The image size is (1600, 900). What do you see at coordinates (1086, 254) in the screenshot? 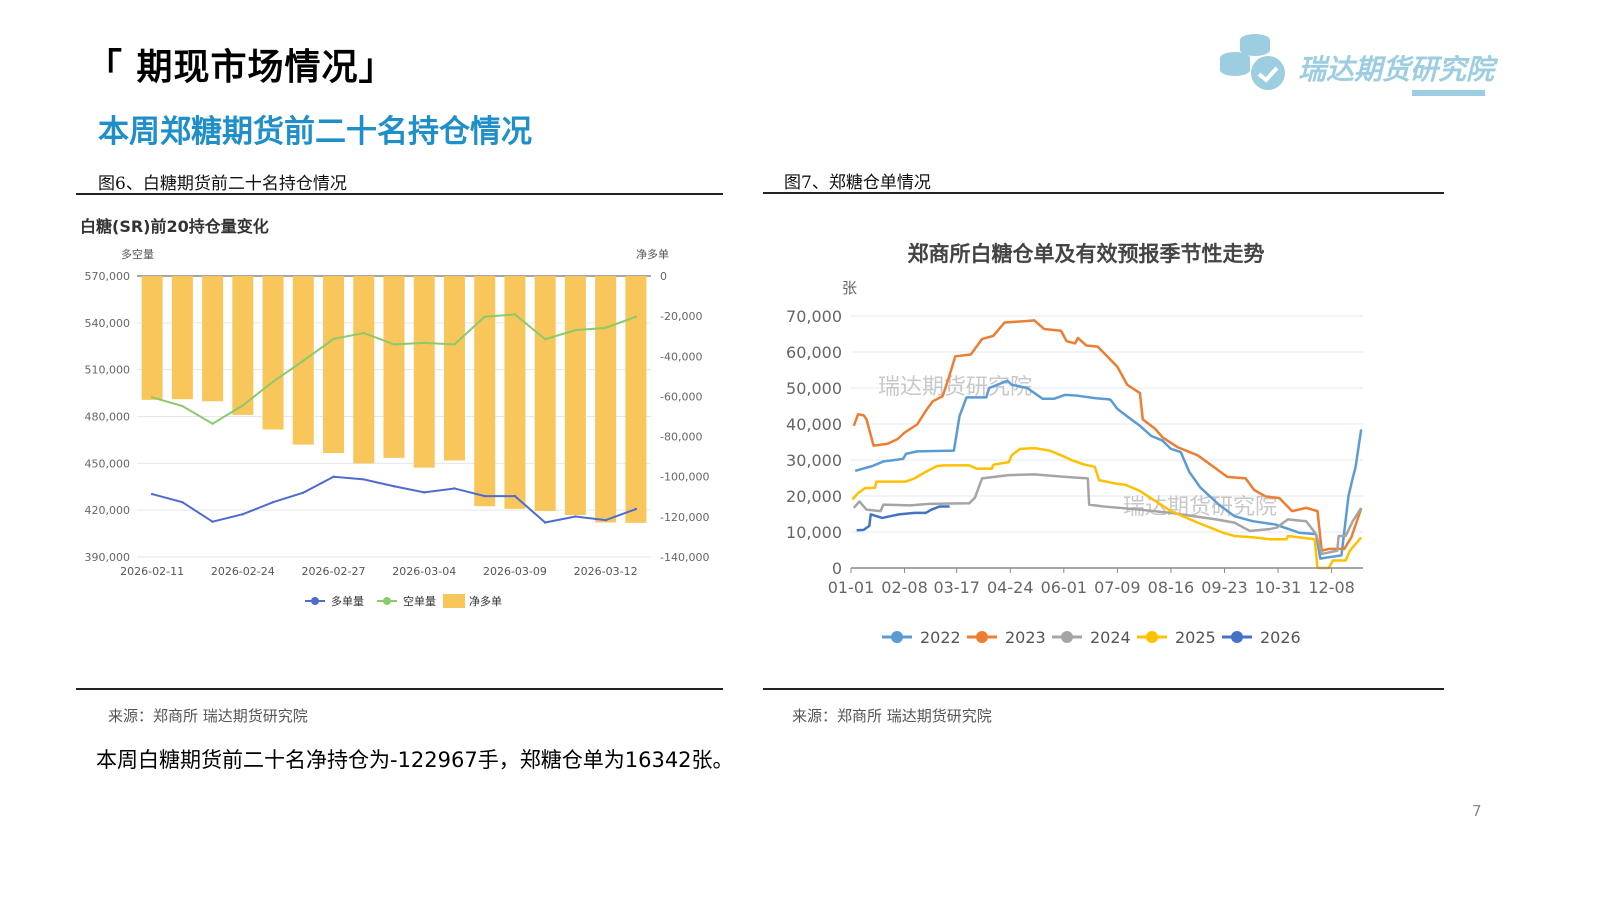
I see `chart2-title: 郑商所白糖仓单及有效预报季节性走势` at bounding box center [1086, 254].